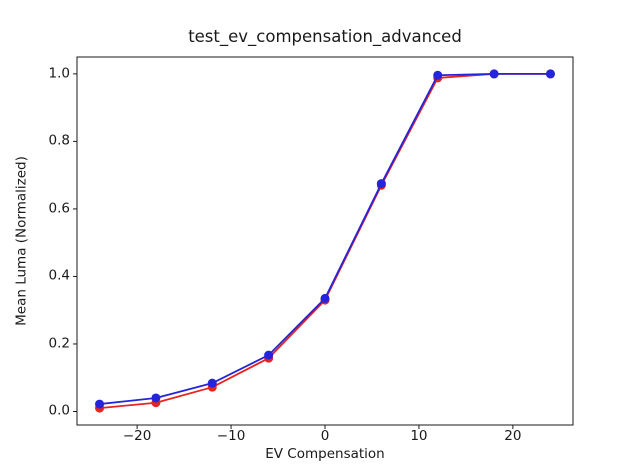 This screenshot has height=473, width=634. What do you see at coordinates (59, 275) in the screenshot?
I see `y-tick-label: 0.4` at bounding box center [59, 275].